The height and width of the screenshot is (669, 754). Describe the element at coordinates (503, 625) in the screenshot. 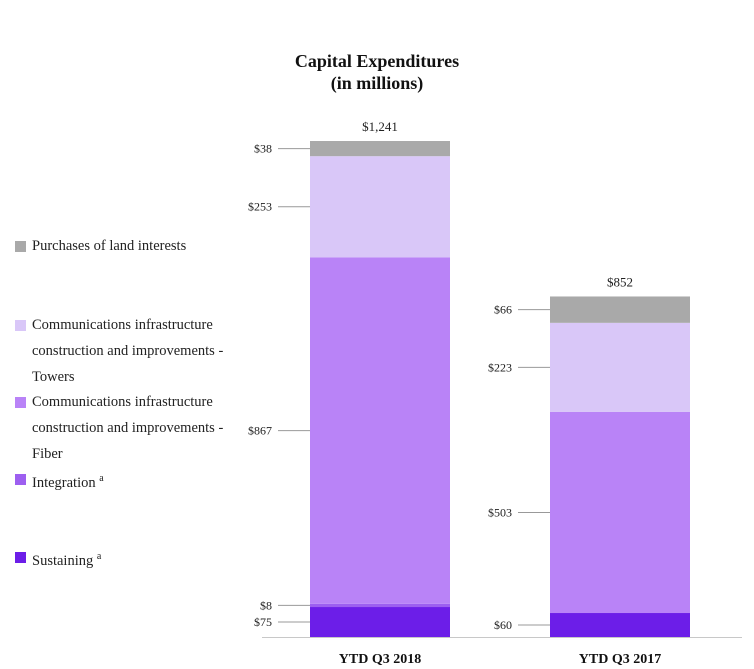

I see `value-label-1-0: $60` at that location.